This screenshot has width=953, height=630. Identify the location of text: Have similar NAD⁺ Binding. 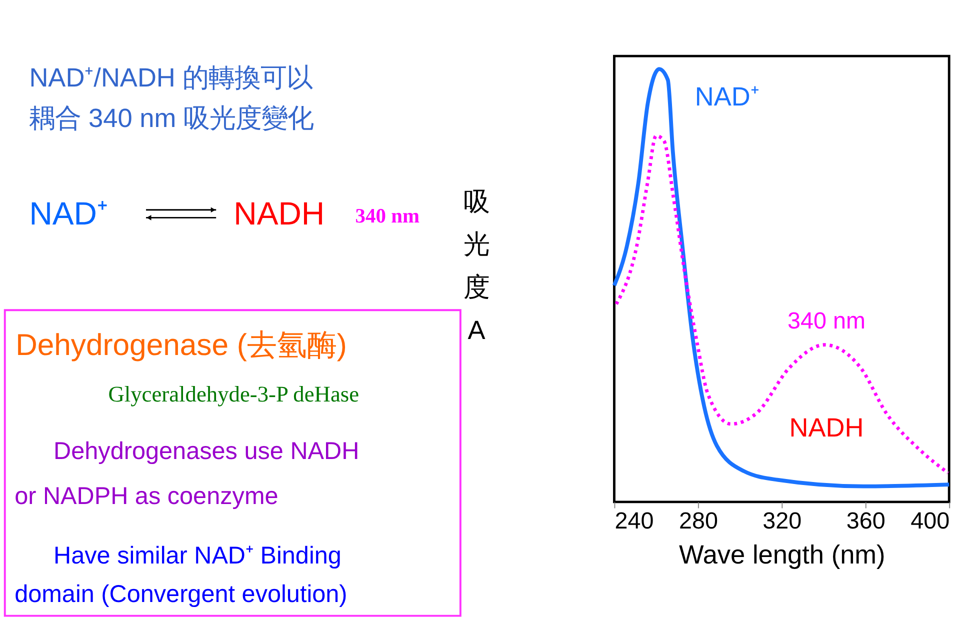
(198, 556).